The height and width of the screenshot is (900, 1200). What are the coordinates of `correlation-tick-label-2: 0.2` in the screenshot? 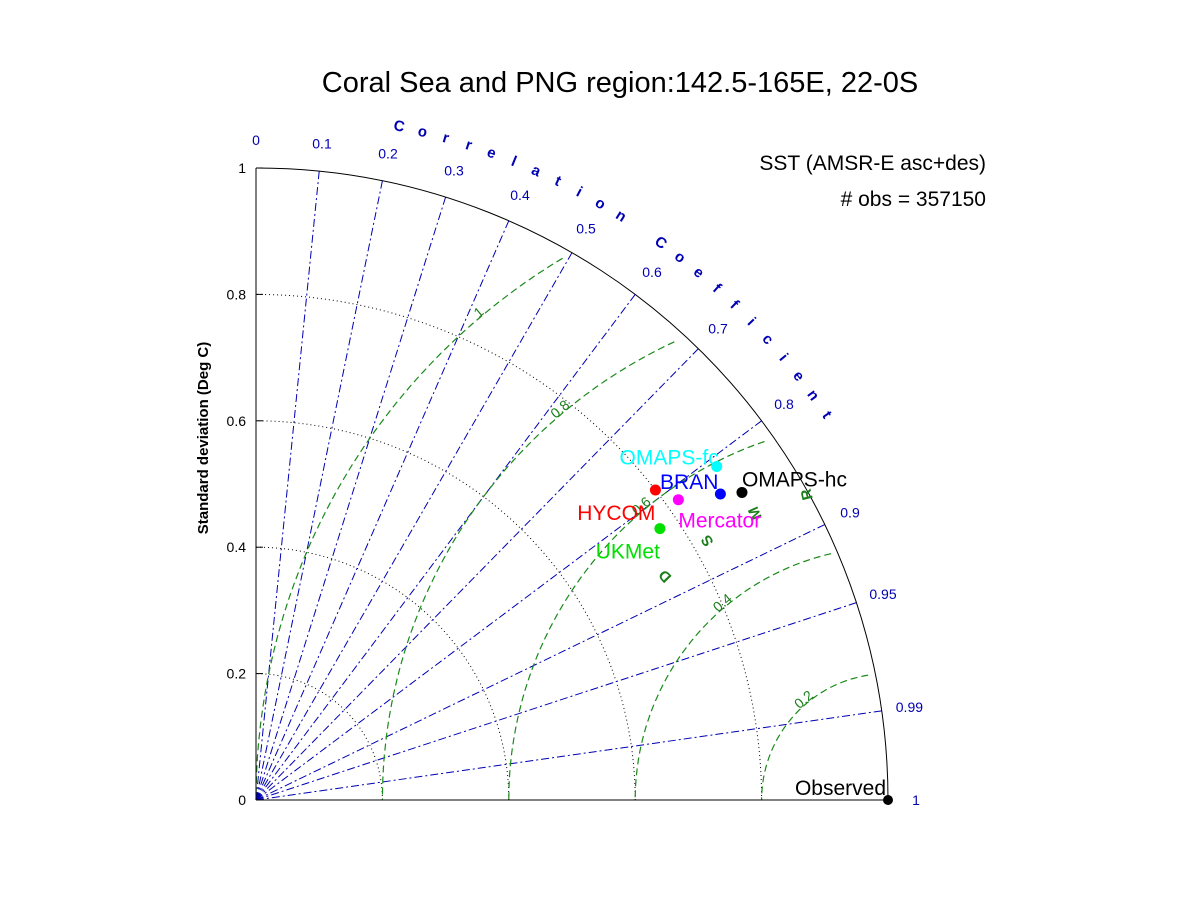 It's located at (388, 153).